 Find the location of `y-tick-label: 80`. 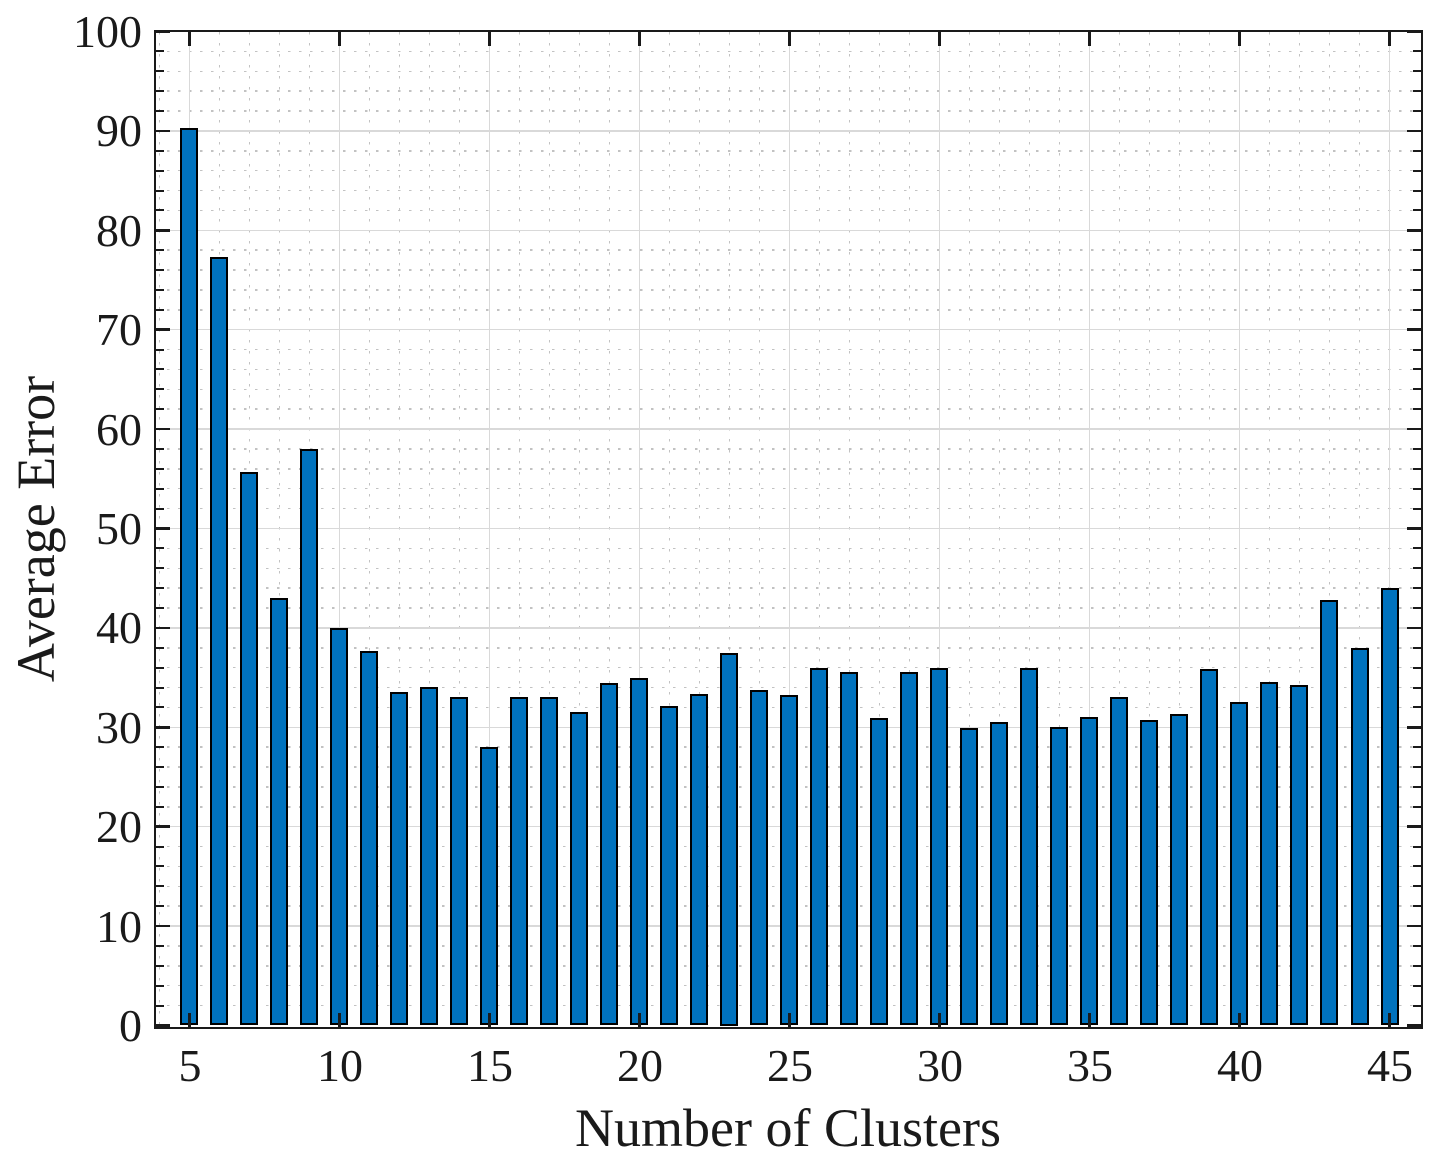

y-tick-label: 80 is located at coordinates (119, 230).